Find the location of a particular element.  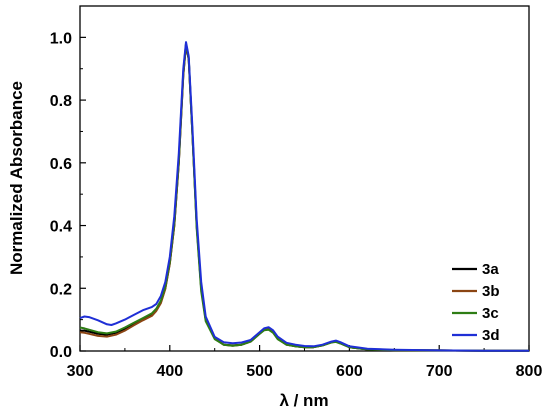

y-axis-label: Normalized Absorbance is located at coordinates (16, 178).